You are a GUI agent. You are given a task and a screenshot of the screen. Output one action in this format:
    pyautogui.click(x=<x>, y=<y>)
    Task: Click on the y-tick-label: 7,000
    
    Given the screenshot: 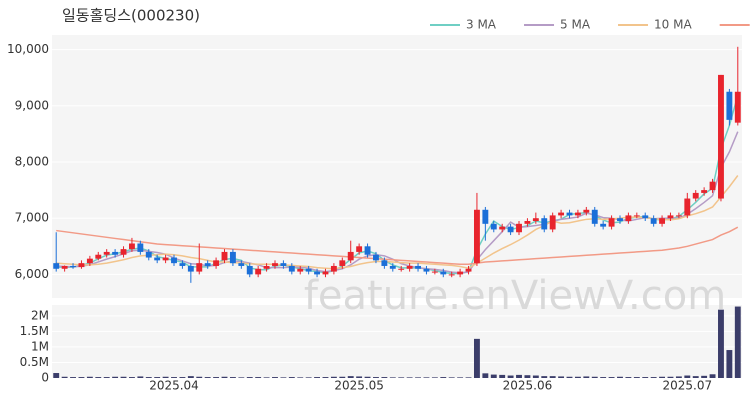 What is the action you would take?
    pyautogui.click(x=32, y=218)
    